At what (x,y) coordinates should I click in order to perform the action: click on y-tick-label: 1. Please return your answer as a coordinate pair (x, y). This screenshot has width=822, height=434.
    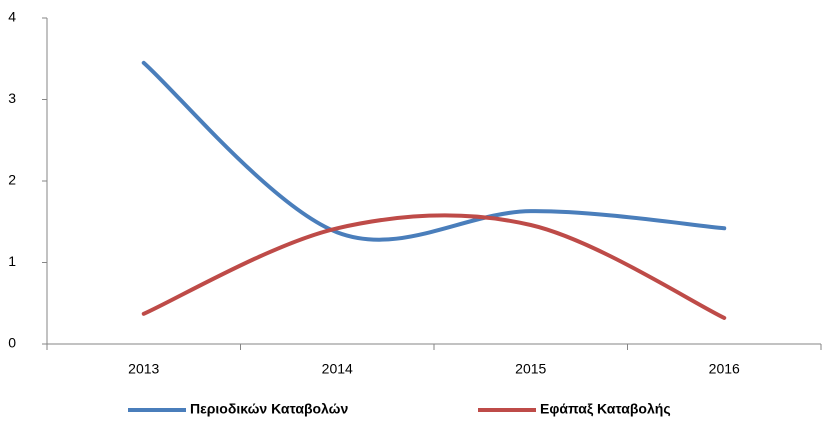
    Looking at the image, I should click on (12, 261).